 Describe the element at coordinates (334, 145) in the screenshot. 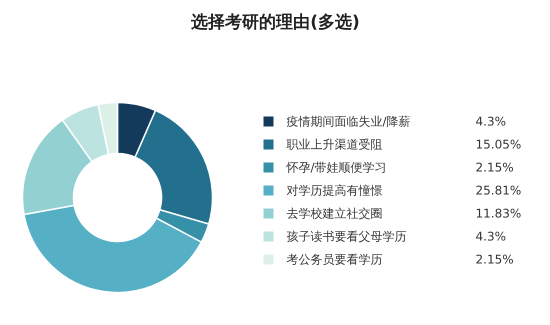

I see `legend-label: 职业上升渠道受阻` at that location.